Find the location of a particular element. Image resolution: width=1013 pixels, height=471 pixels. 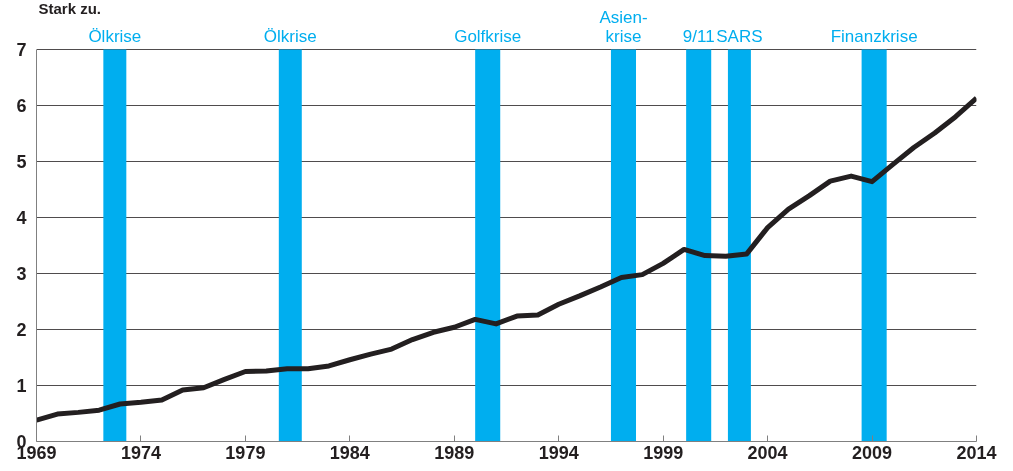

chart-title: Stark zu. is located at coordinates (70, 8).